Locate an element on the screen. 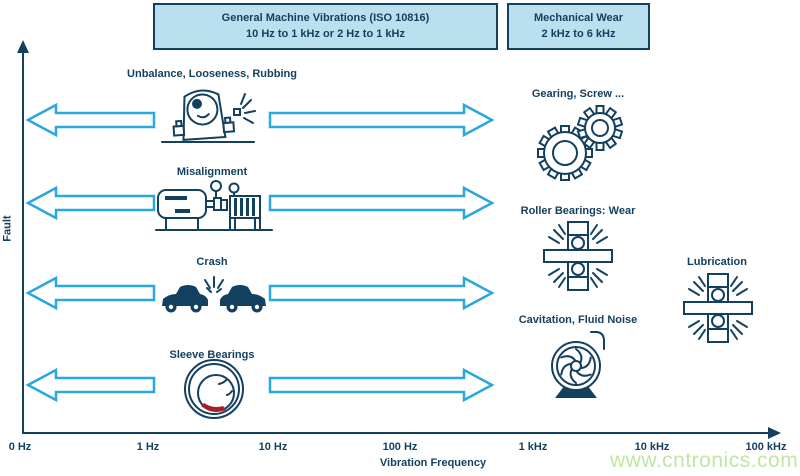  header-box-range: 2 kHz to 6 kHz is located at coordinates (578, 33).